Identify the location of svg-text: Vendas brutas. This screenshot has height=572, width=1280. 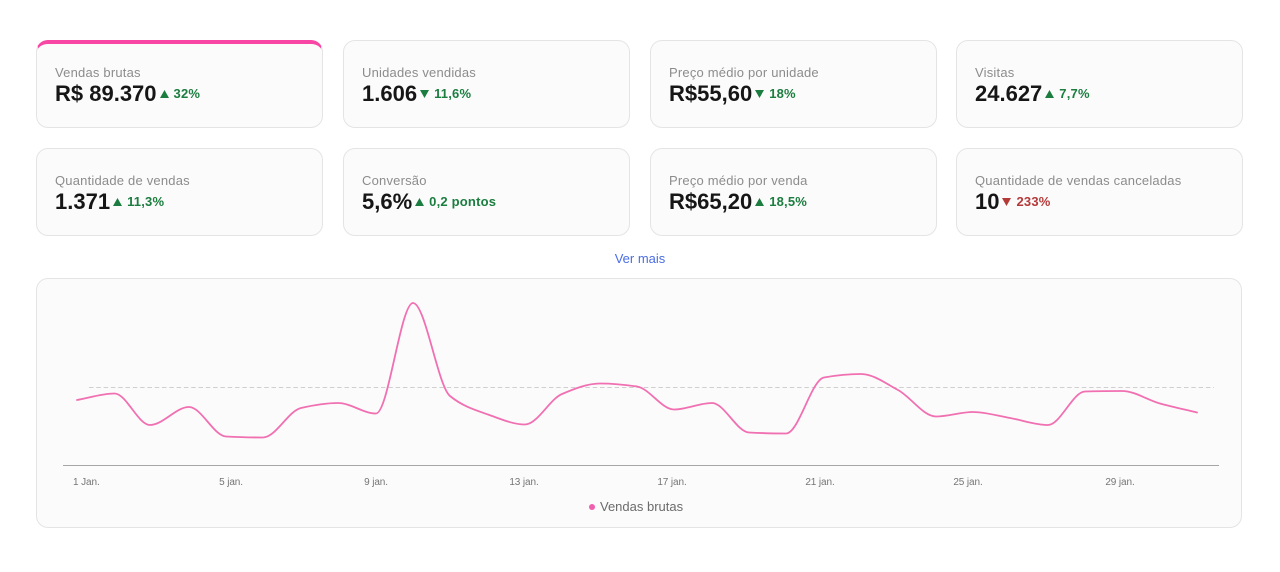
(642, 506).